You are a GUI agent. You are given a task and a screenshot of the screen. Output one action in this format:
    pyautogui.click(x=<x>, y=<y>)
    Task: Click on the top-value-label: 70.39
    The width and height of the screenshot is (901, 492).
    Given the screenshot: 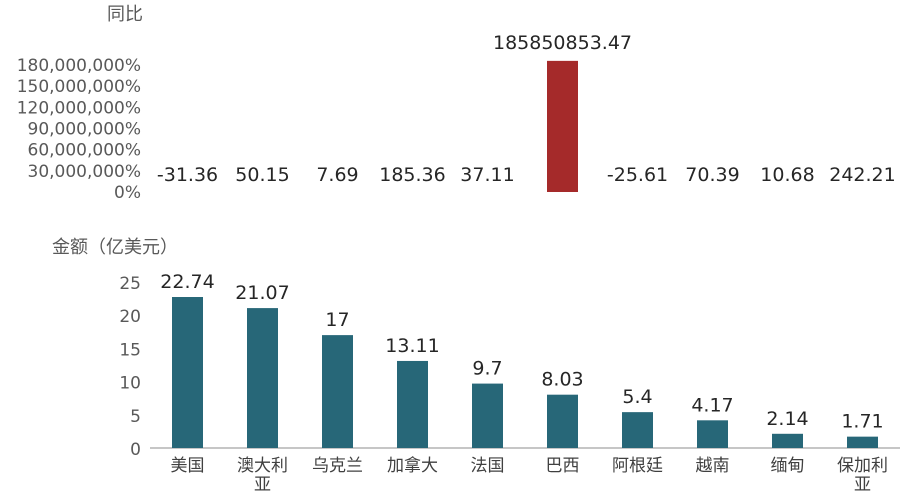 What is the action you would take?
    pyautogui.click(x=712, y=175)
    